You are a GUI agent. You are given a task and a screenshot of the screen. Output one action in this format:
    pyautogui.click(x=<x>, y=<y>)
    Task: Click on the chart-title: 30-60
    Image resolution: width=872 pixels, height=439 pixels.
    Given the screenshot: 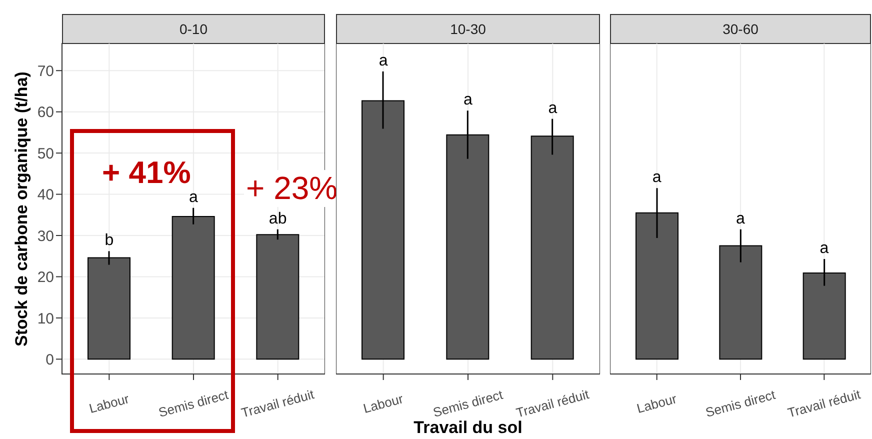 What is the action you would take?
    pyautogui.click(x=740, y=29)
    